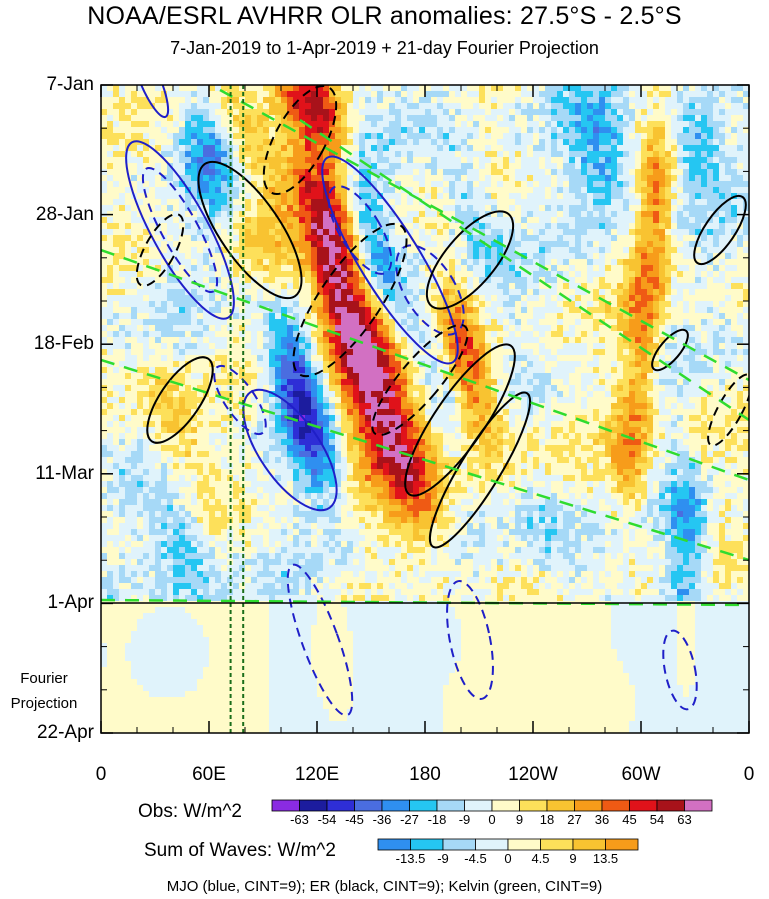 The height and width of the screenshot is (899, 769). I want to click on obs-colorbar-label: Obs: W/m^2, so click(190, 811).